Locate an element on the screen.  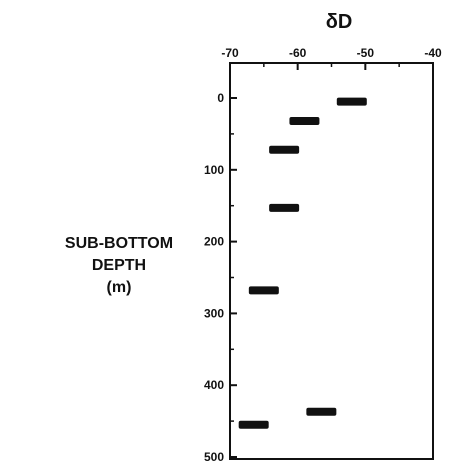
y-axis-label-line-2: DEPTH is located at coordinates (119, 265).